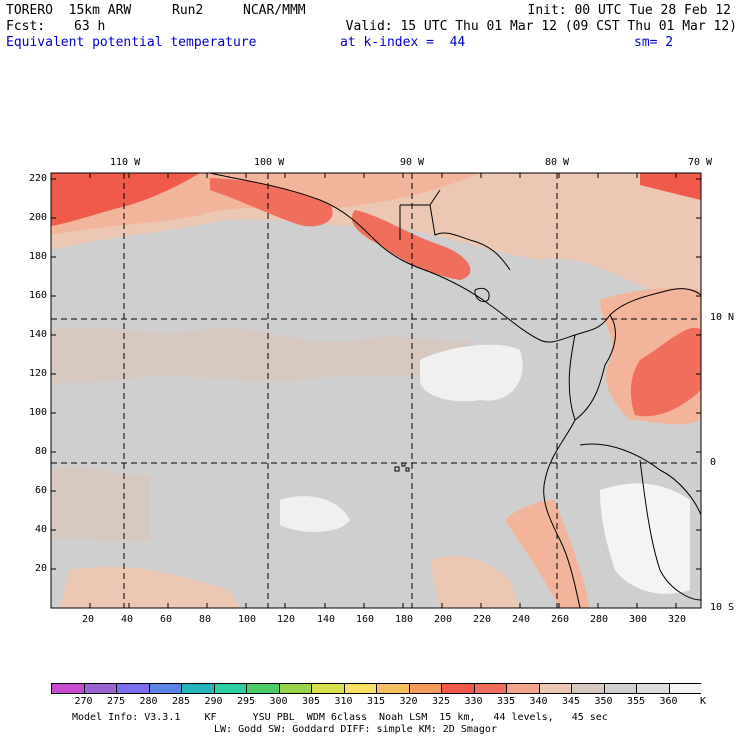 Image resolution: width=740 pixels, height=740 pixels. Describe the element at coordinates (127, 619) in the screenshot. I see `x-tick-label: 40` at that location.